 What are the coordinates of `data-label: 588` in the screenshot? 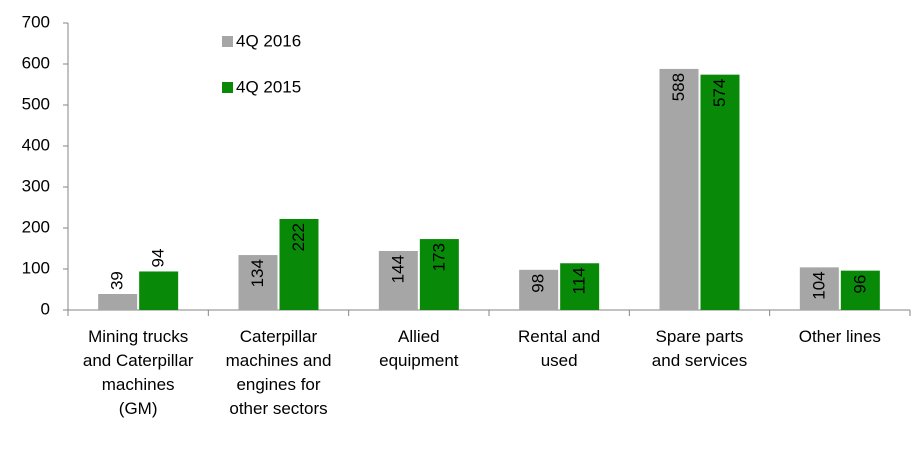 It's located at (678, 87).